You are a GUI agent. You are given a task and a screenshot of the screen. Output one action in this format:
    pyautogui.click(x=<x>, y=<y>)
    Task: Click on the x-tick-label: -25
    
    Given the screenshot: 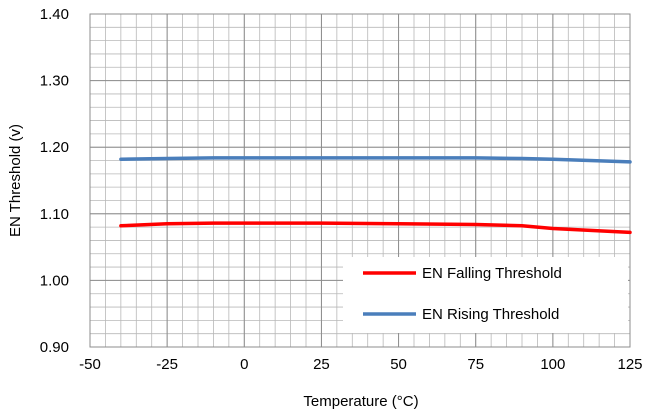 What is the action you would take?
    pyautogui.click(x=167, y=364)
    